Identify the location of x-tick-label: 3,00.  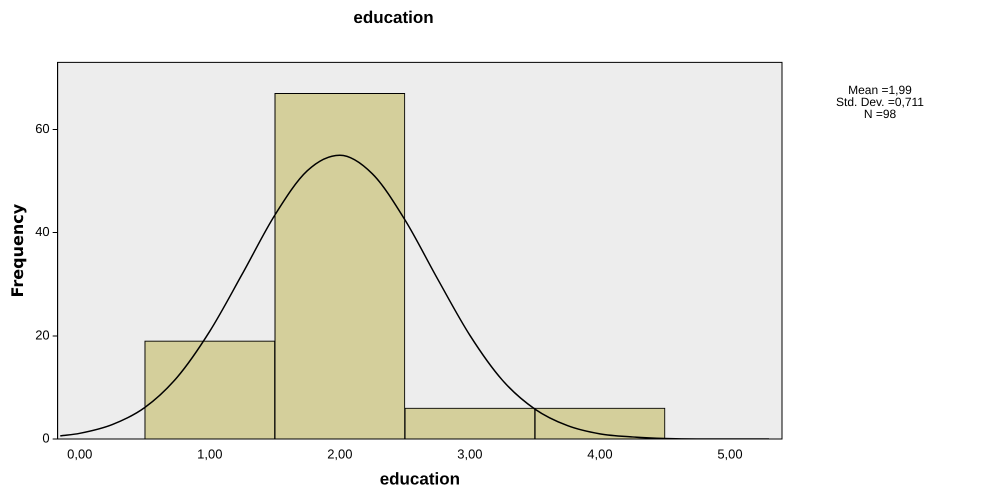
(470, 454).